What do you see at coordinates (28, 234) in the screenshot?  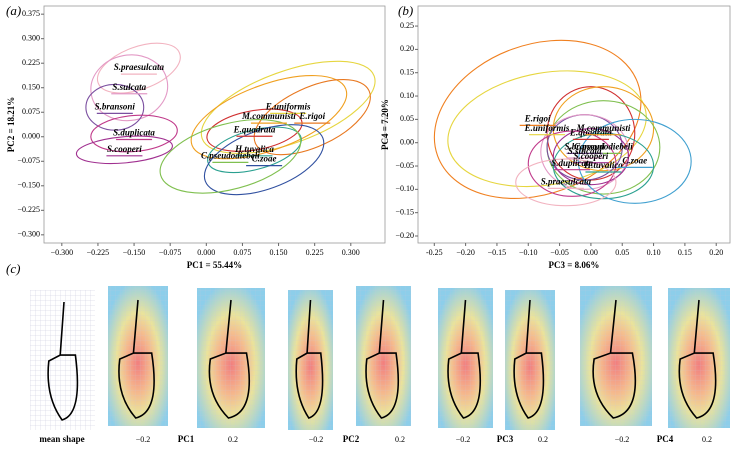 I see `y-tick-label: −0.300` at bounding box center [28, 234].